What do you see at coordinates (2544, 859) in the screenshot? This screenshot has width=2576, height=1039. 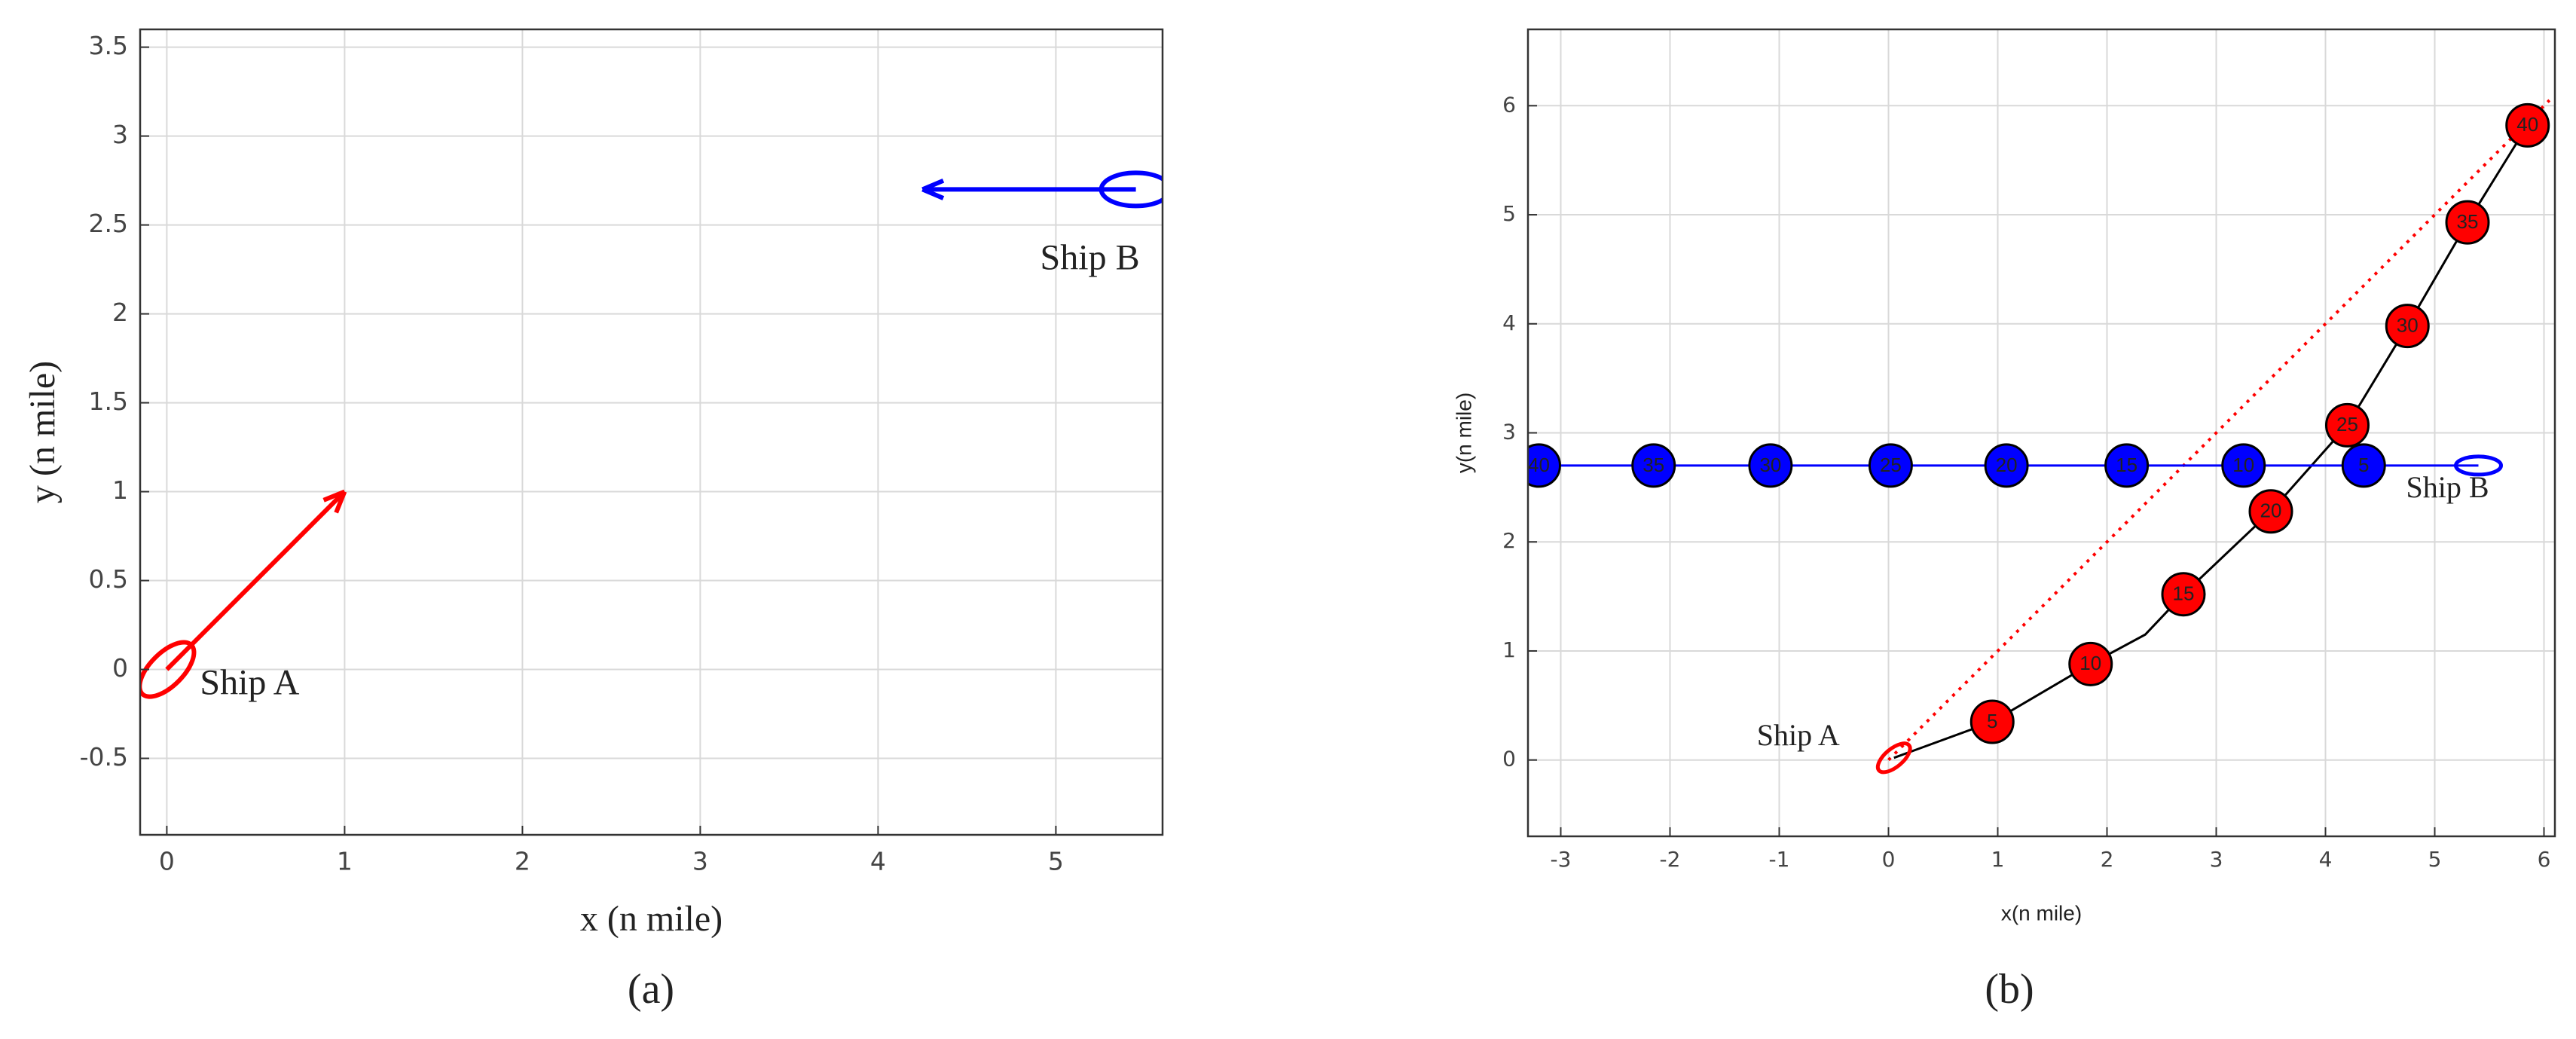 I see `x-tick-label: 6` at bounding box center [2544, 859].